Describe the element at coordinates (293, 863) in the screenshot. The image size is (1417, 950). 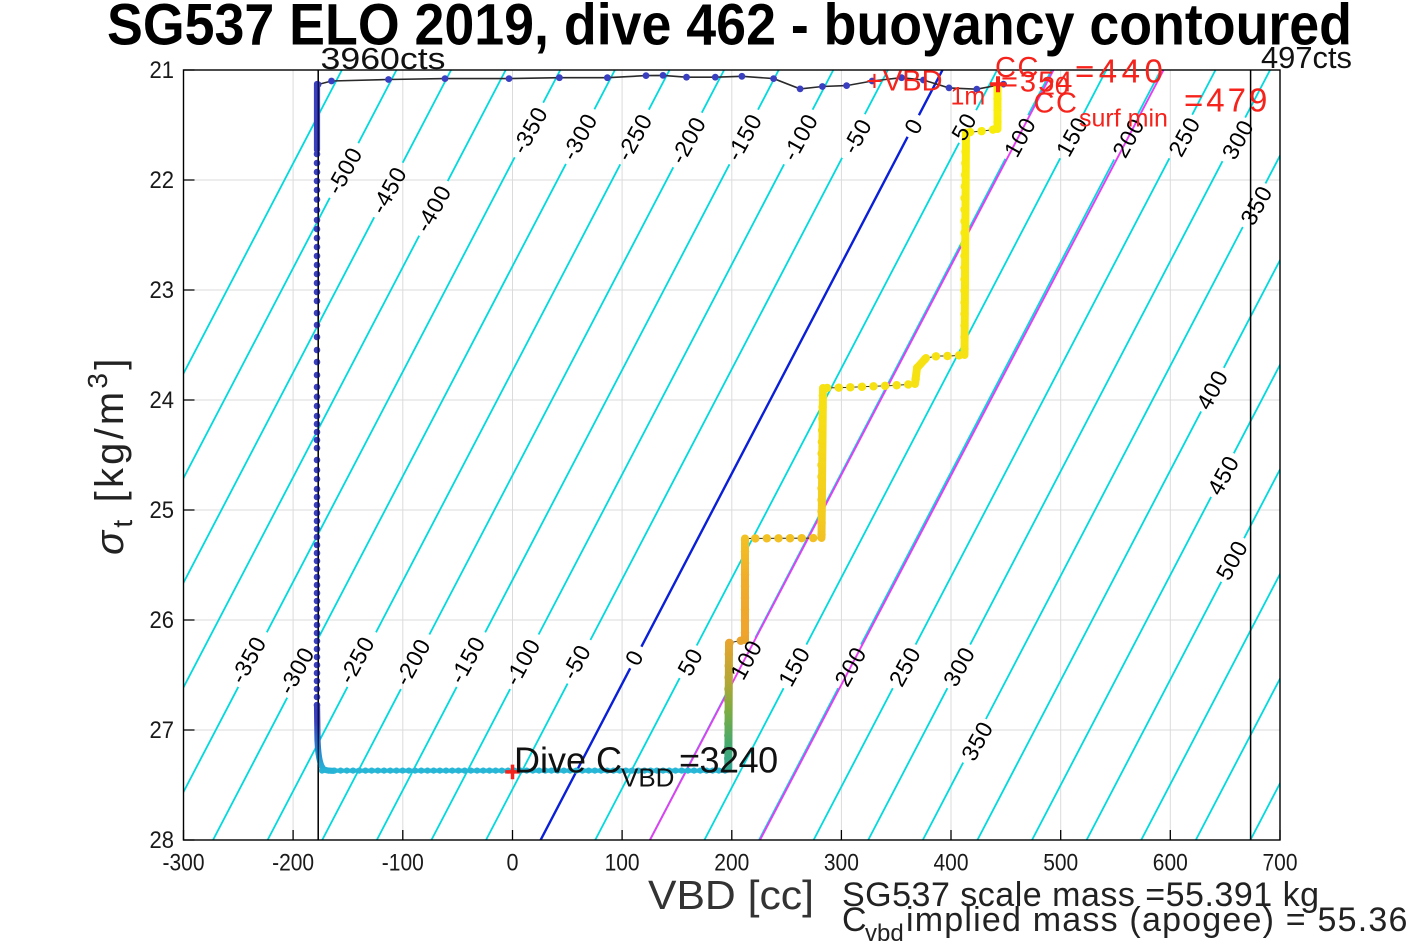
I see `svg-text: -200` at that location.